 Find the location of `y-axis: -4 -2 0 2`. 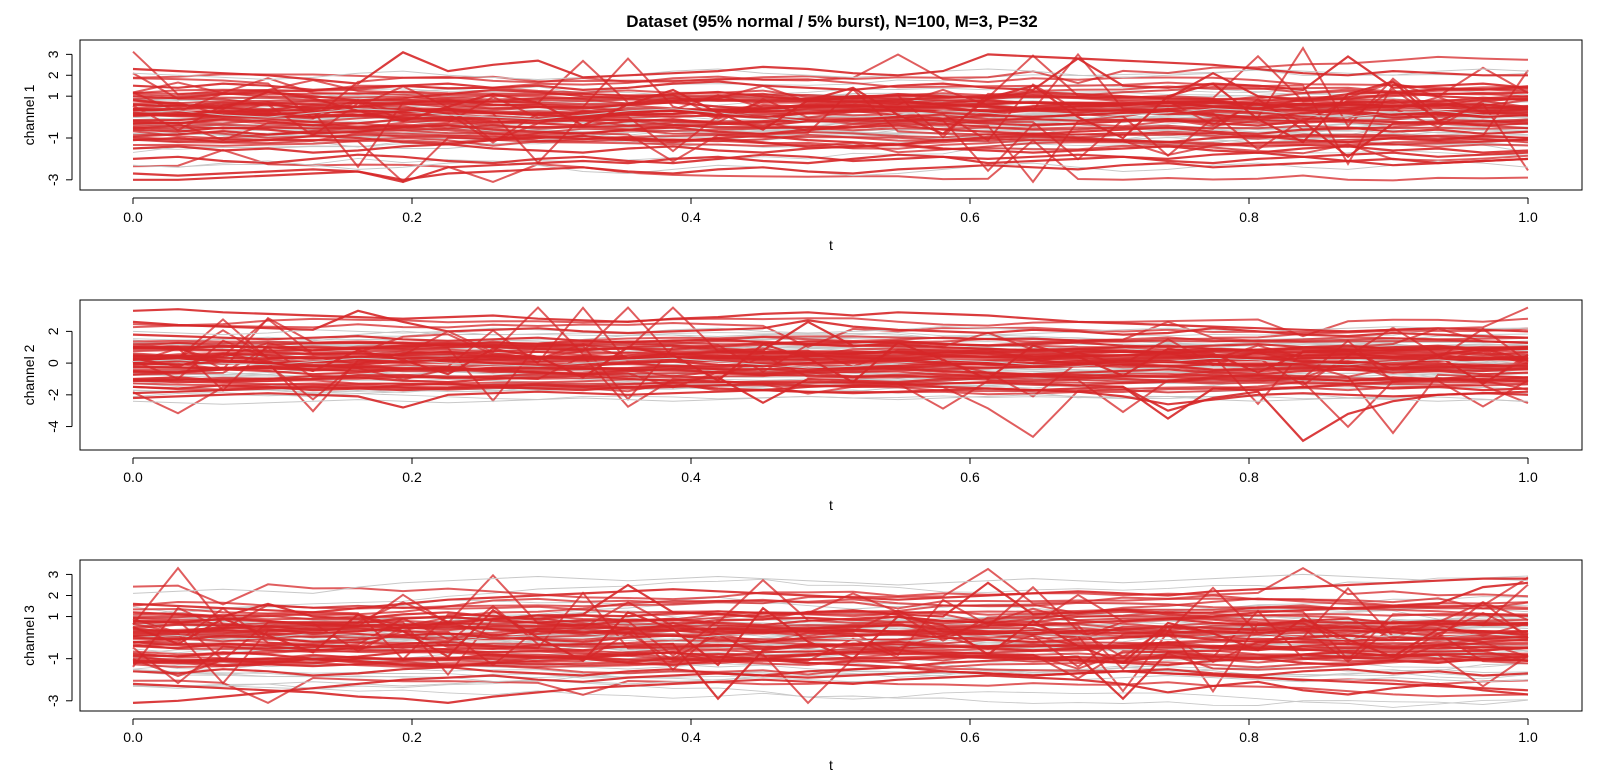

y-axis: -4 -2 0 2 is located at coordinates (59, 380).